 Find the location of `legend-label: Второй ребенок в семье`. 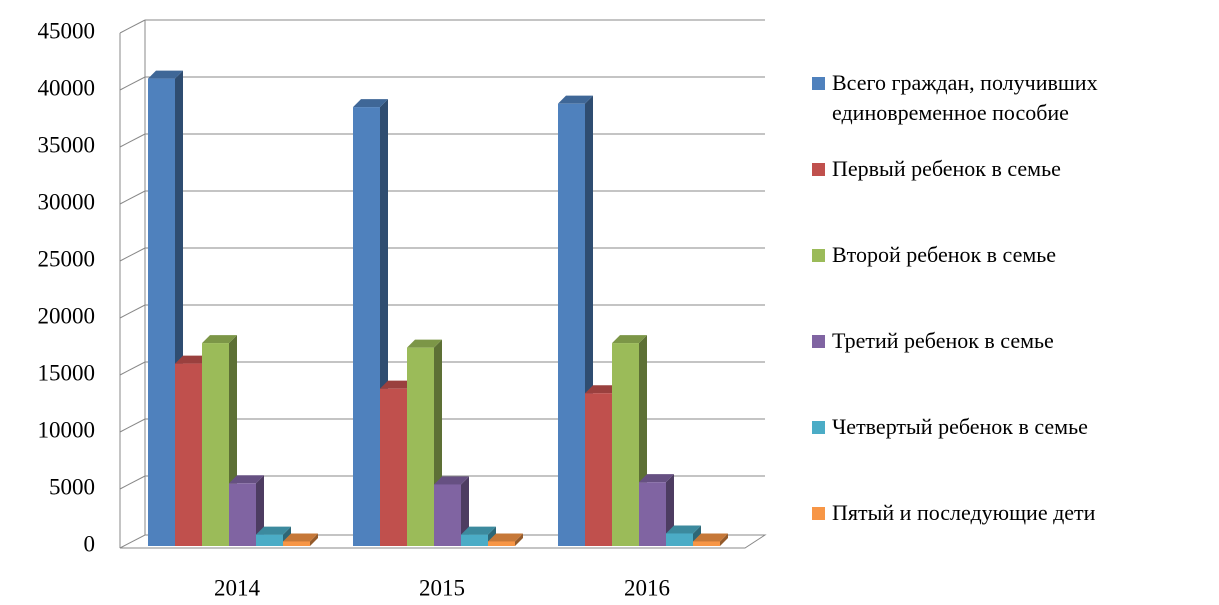

legend-label: Второй ребенок в семье is located at coordinates (944, 254).